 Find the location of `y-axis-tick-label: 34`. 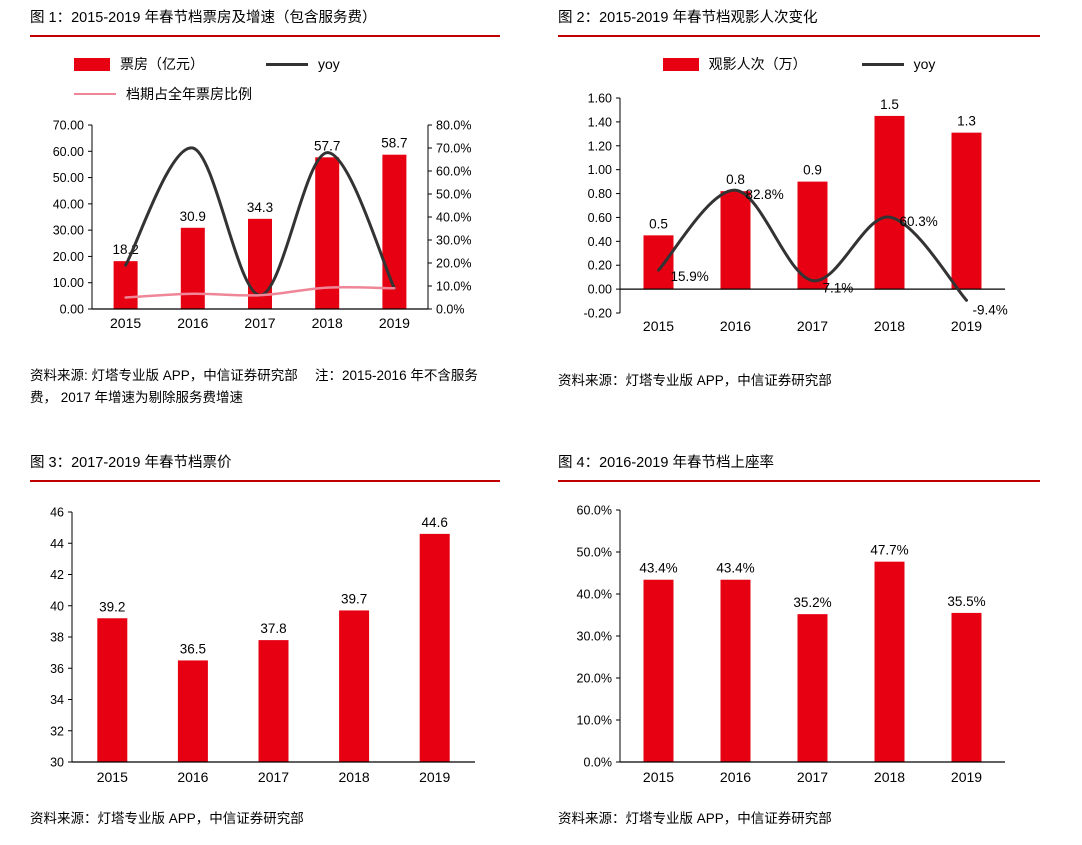

y-axis-tick-label: 34 is located at coordinates (57, 700).